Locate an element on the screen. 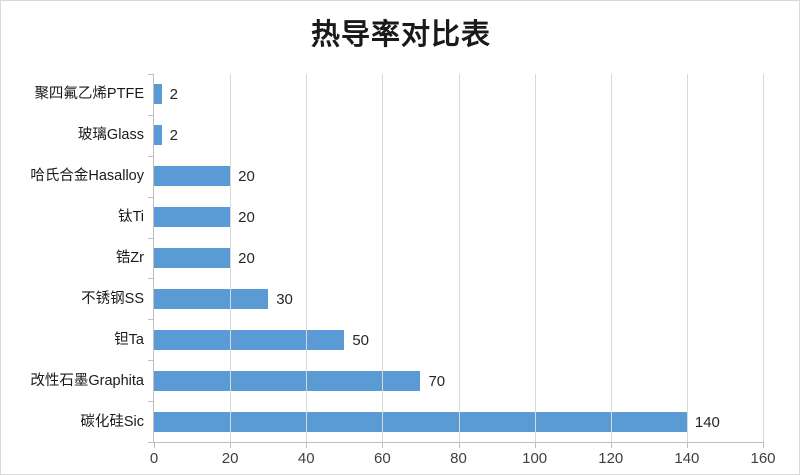 This screenshot has width=800, height=475. x-tick-label-60: 60 is located at coordinates (382, 458).